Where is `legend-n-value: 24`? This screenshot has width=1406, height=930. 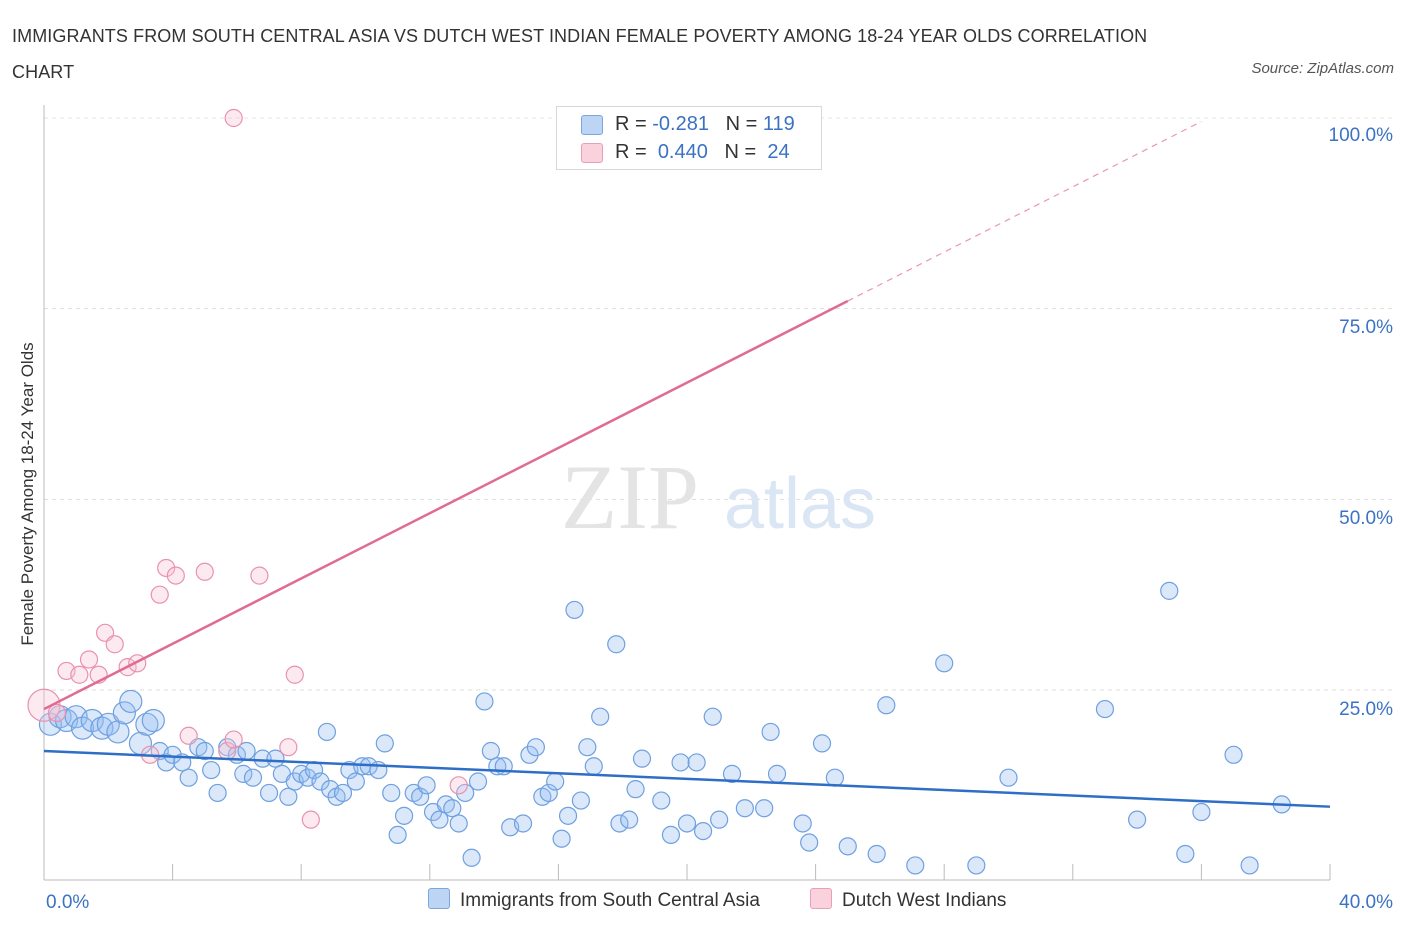
legend-n-value: 24 is located at coordinates (778, 152).